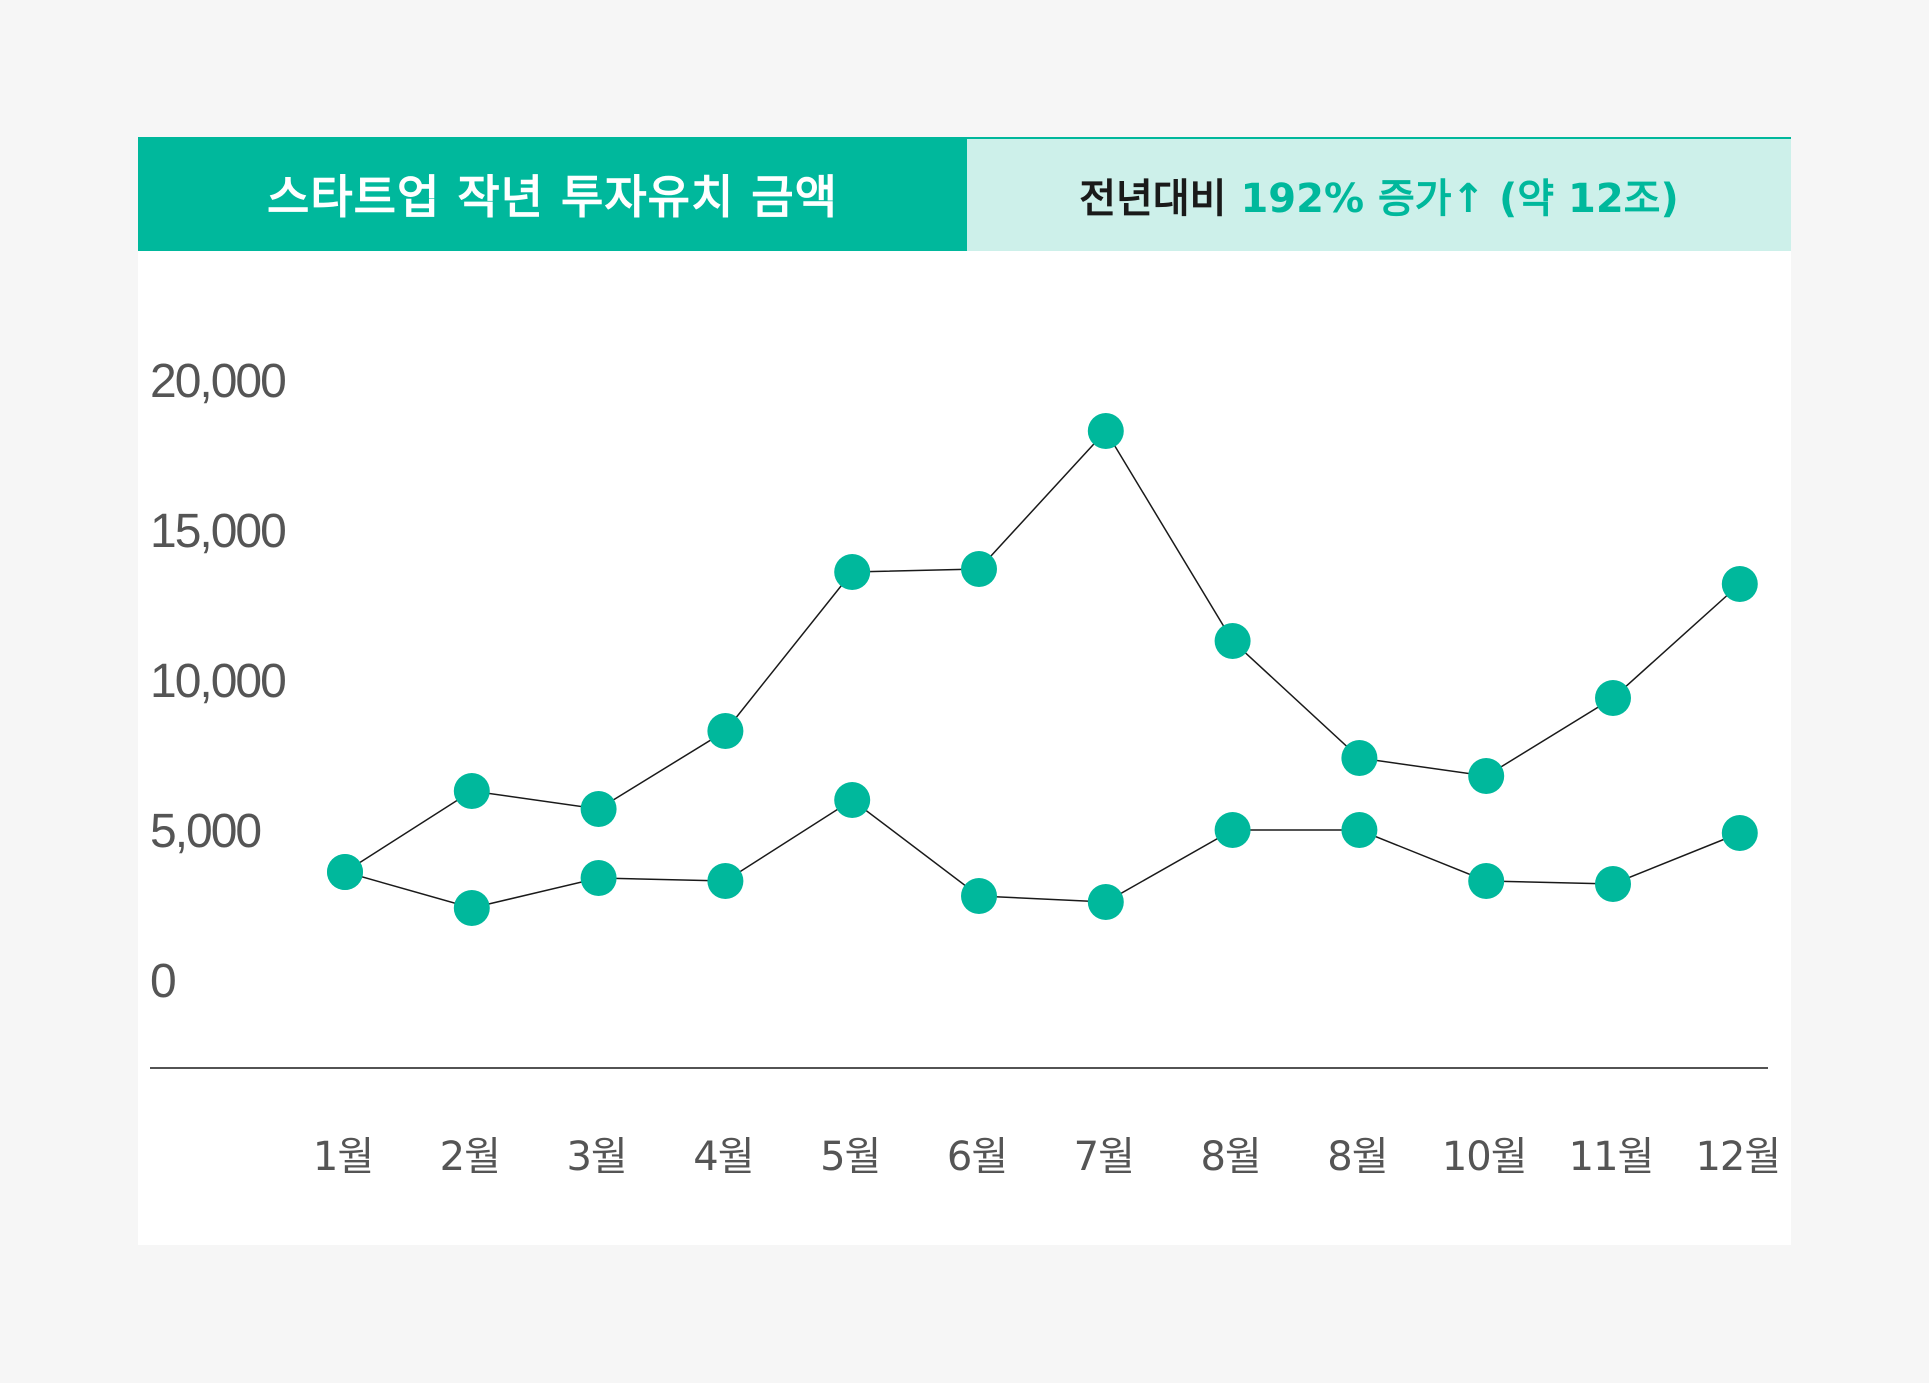 The width and height of the screenshot is (1929, 1383). What do you see at coordinates (850, 1157) in the screenshot?
I see `x-tick-label: 5월` at bounding box center [850, 1157].